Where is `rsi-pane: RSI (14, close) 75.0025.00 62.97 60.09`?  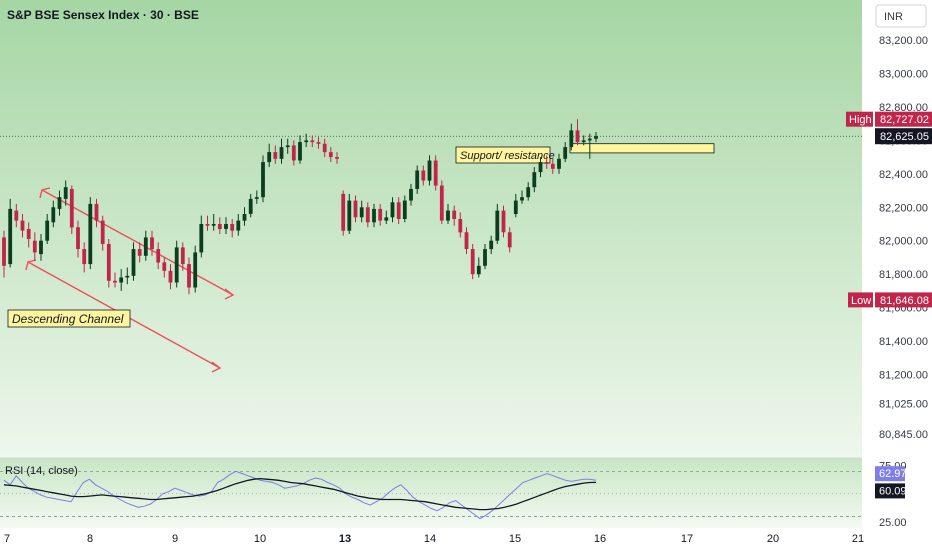
rsi-pane: RSI (14, close) 75.0025.00 62.97 60.09 is located at coordinates (453, 495).